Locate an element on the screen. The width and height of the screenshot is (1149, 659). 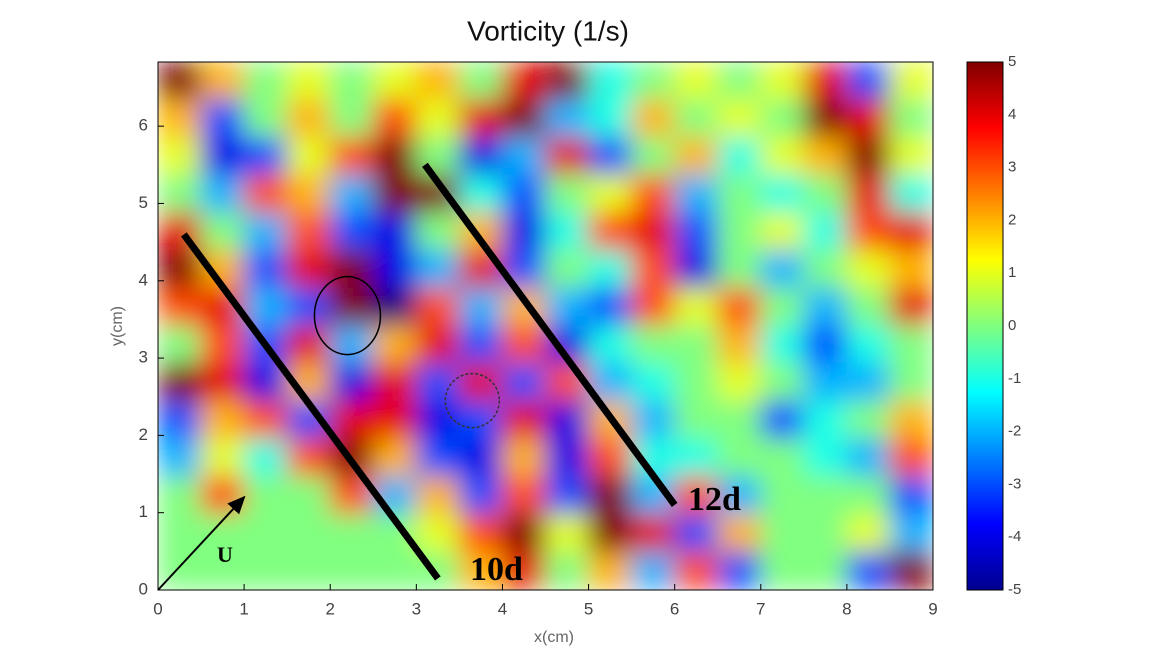
x-tick-label: 1 is located at coordinates (243, 608).